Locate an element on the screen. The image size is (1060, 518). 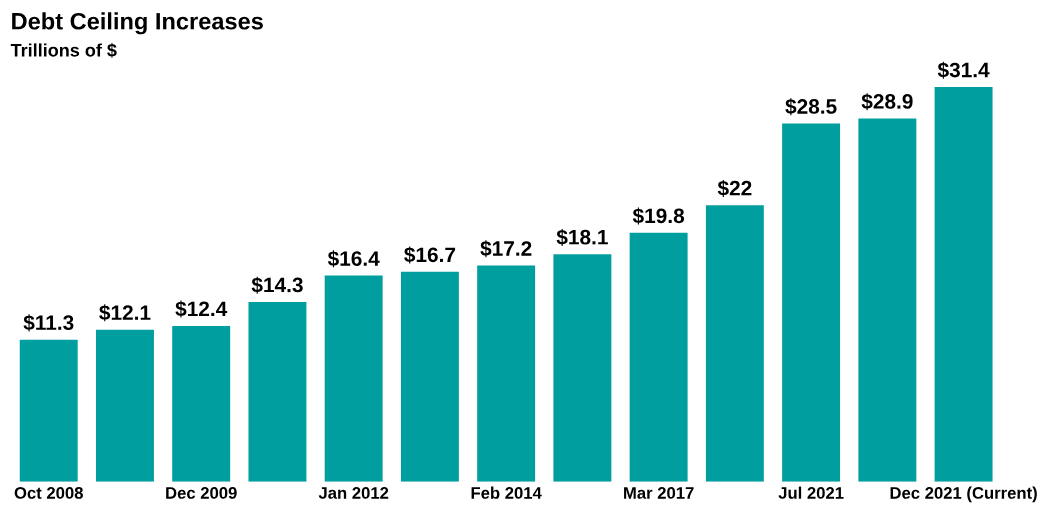
data-label: $19.8 is located at coordinates (658, 216).